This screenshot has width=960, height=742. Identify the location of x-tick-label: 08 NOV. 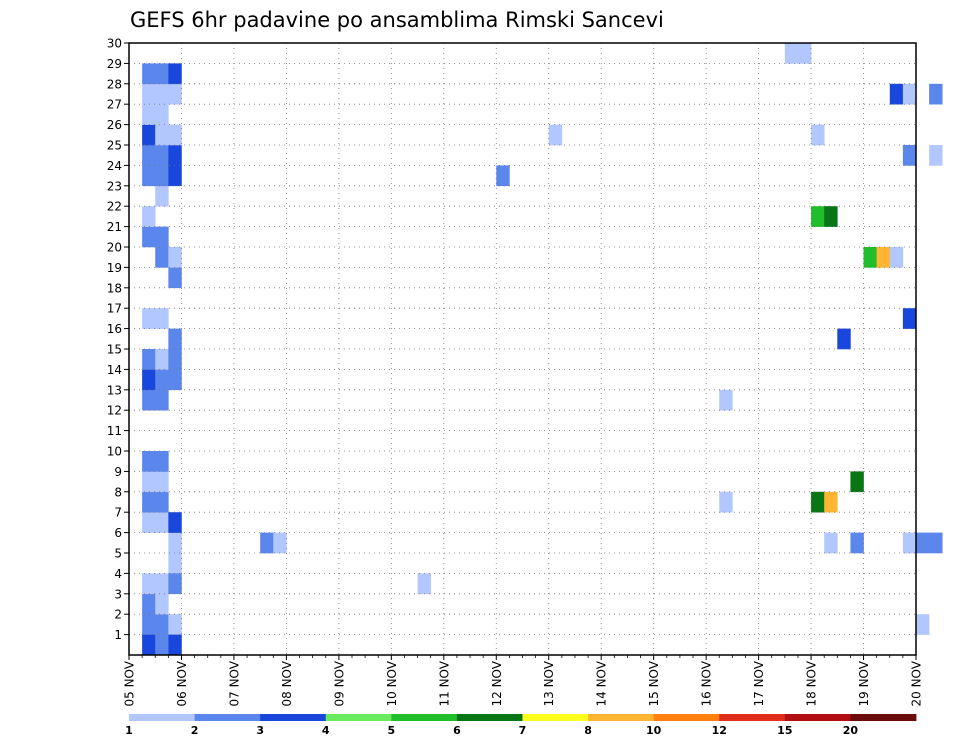
(287, 683).